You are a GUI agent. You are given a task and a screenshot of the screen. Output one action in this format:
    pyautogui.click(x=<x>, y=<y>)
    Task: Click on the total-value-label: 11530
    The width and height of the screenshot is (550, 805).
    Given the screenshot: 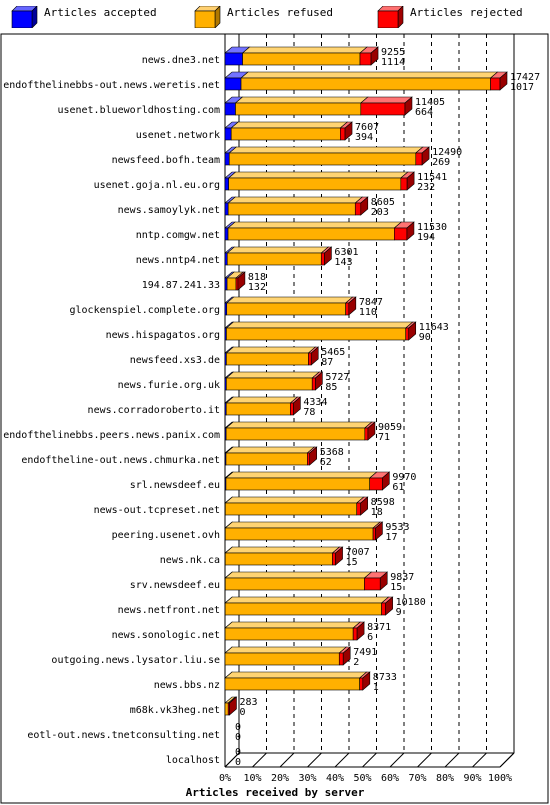 What is the action you would take?
    pyautogui.click(x=432, y=227)
    